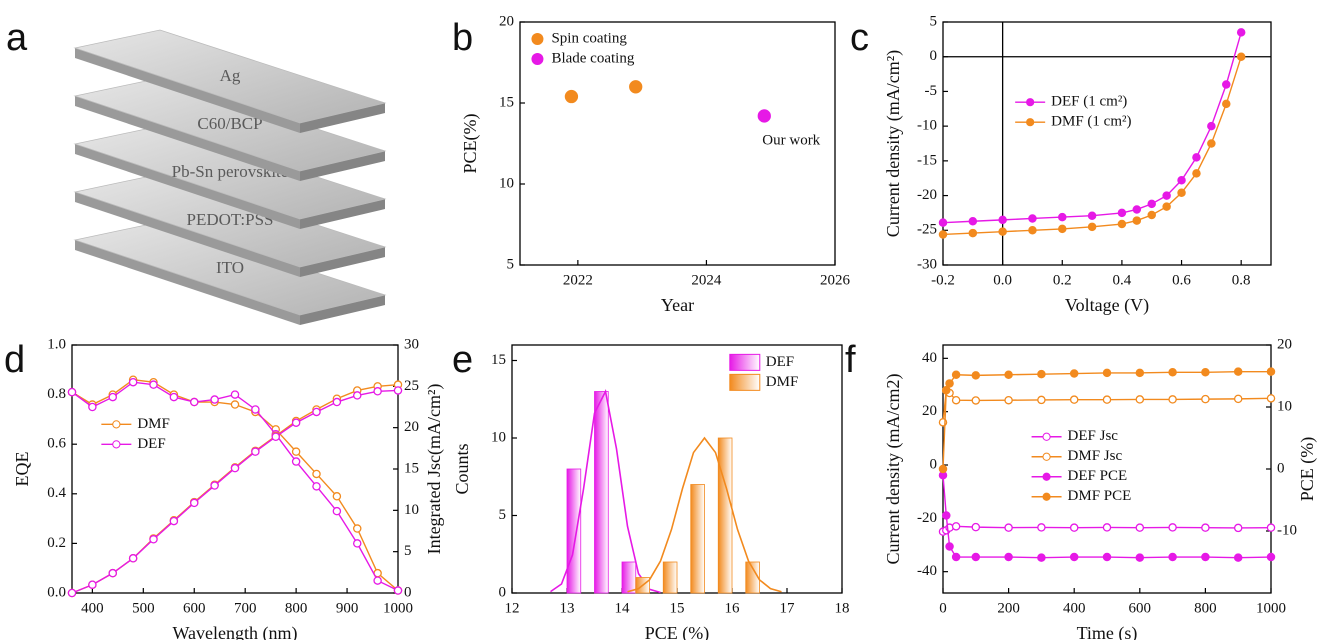 The height and width of the screenshot is (640, 1317). Describe the element at coordinates (408, 551) in the screenshot. I see `y2-tick-label: 5` at that location.